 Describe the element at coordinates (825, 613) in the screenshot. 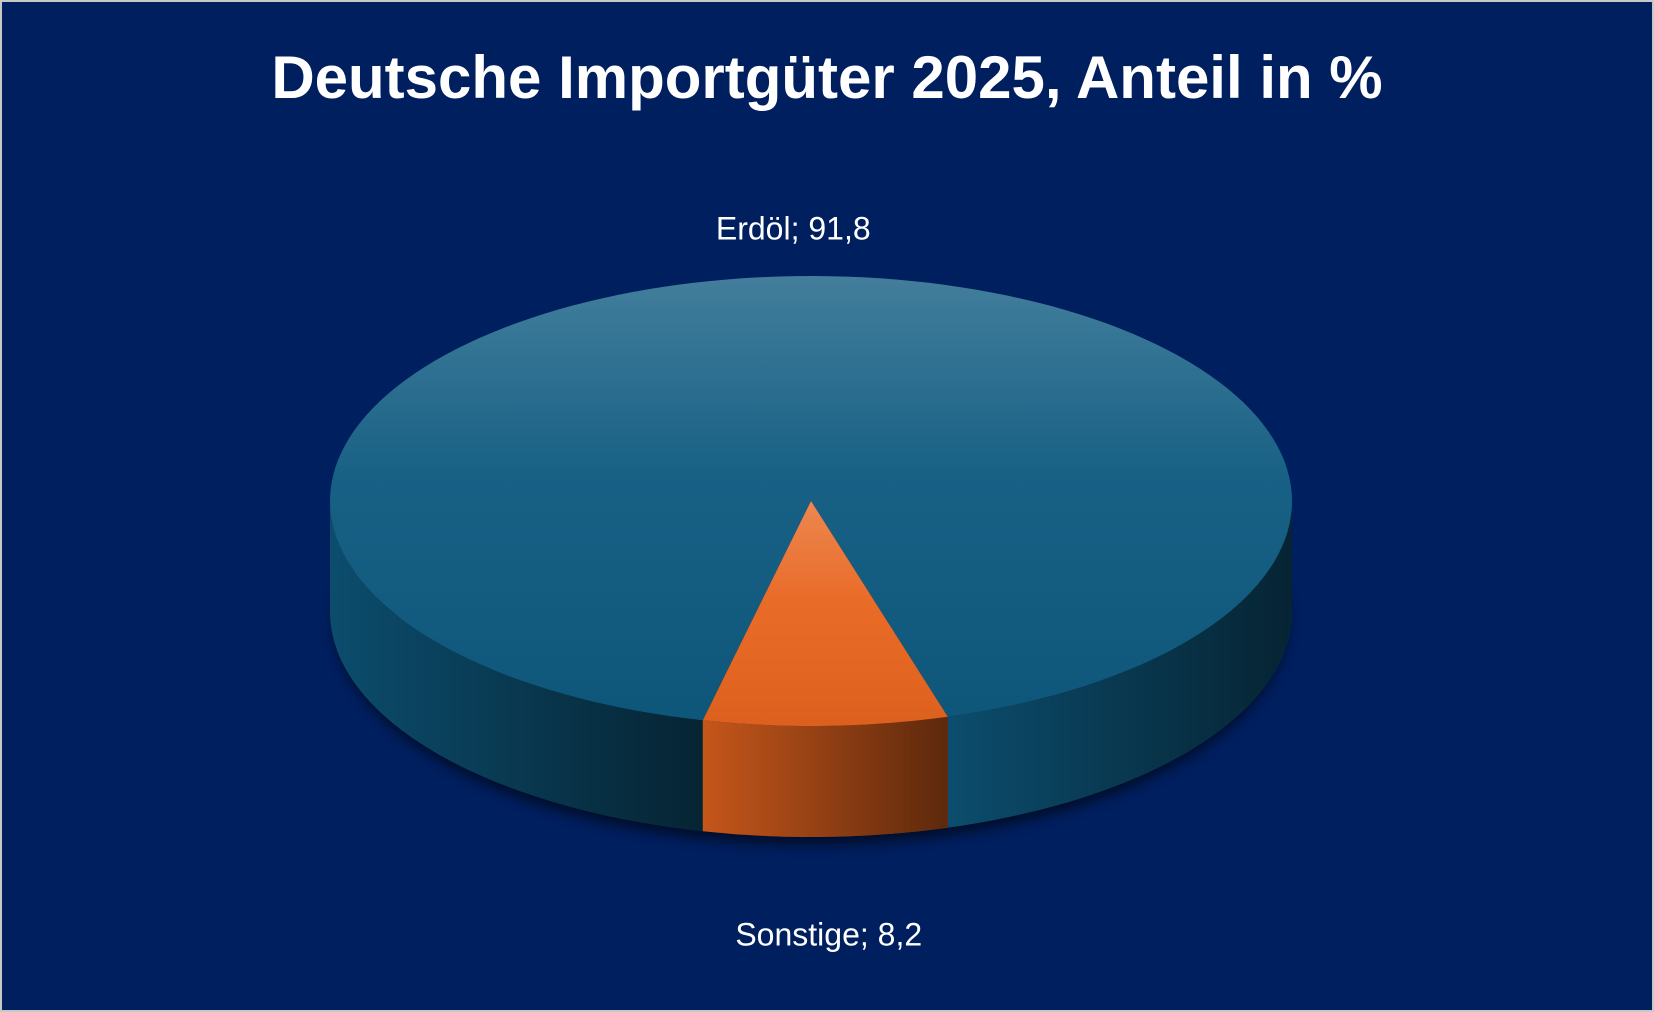

I see `slice-highlight` at that location.